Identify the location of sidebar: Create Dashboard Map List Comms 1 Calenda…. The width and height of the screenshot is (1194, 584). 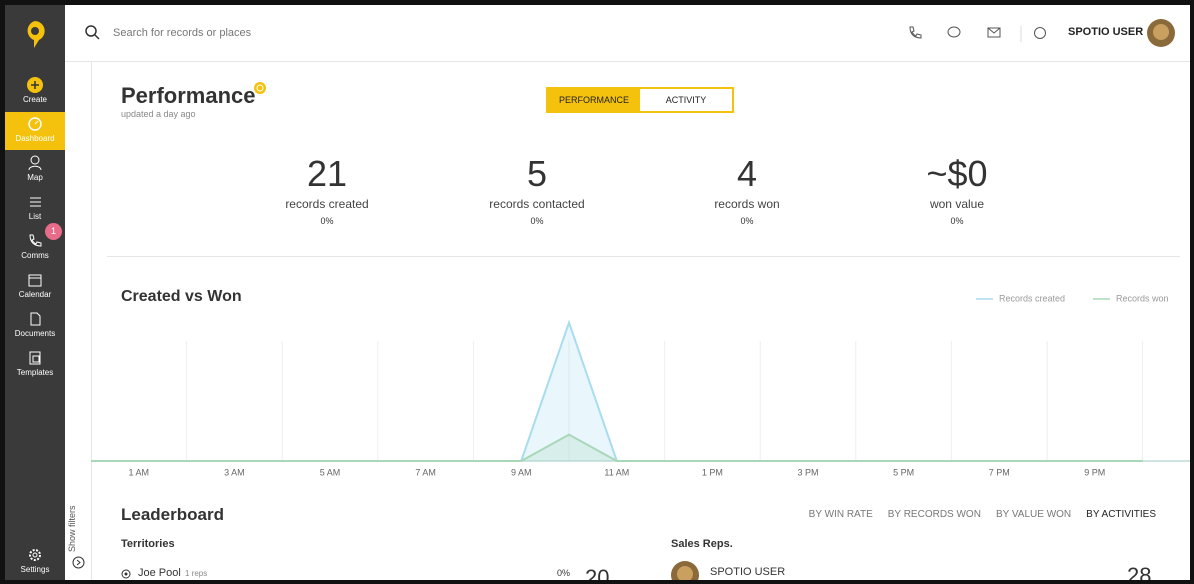
(35, 292).